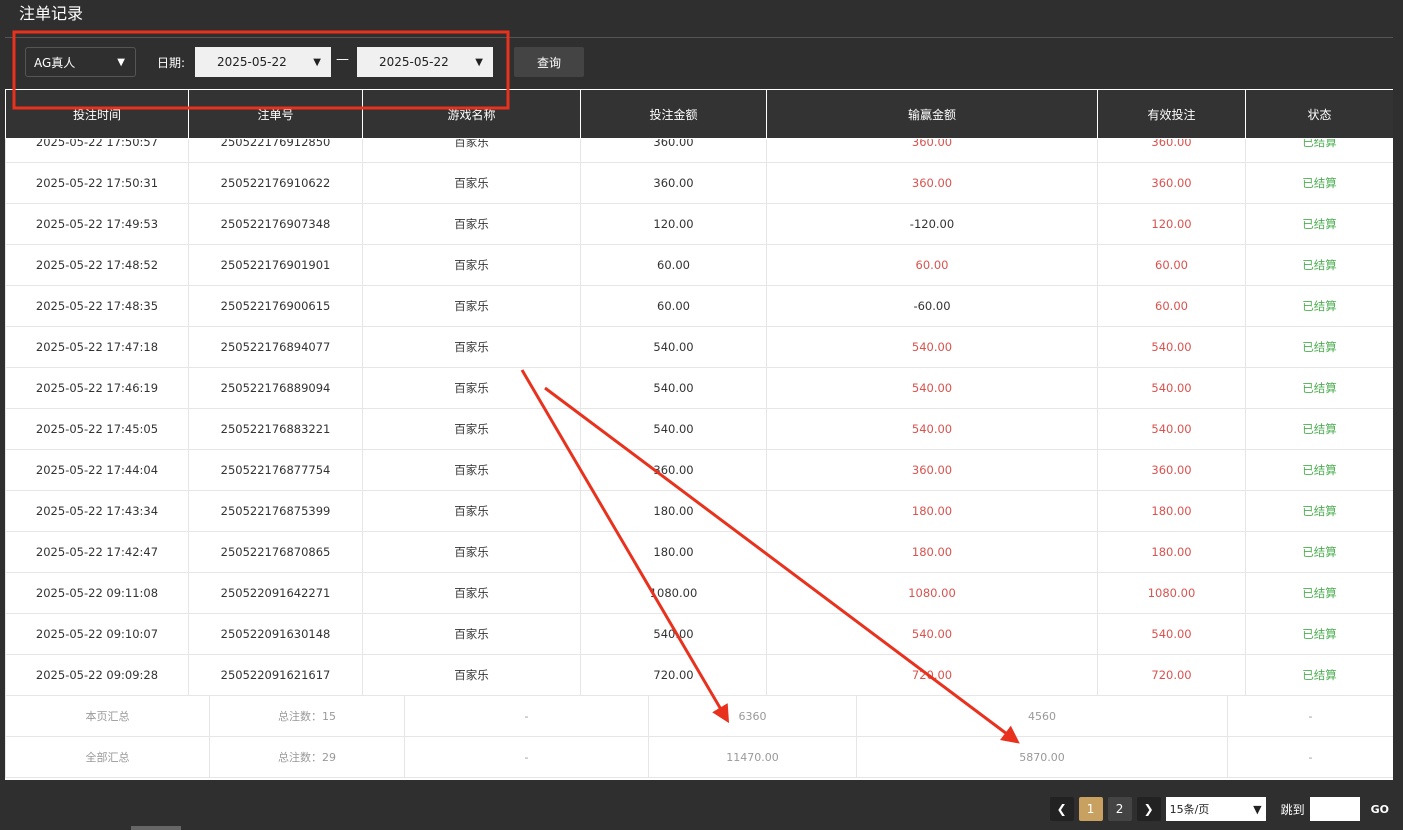  What do you see at coordinates (275, 675) in the screenshot?
I see `bet-id-cell: 250522091621617` at bounding box center [275, 675].